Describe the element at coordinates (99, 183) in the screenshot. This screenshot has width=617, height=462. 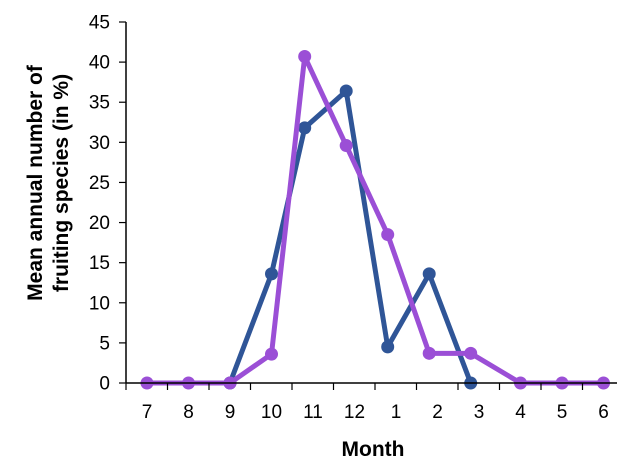
I see `y-tick-label: 25` at that location.